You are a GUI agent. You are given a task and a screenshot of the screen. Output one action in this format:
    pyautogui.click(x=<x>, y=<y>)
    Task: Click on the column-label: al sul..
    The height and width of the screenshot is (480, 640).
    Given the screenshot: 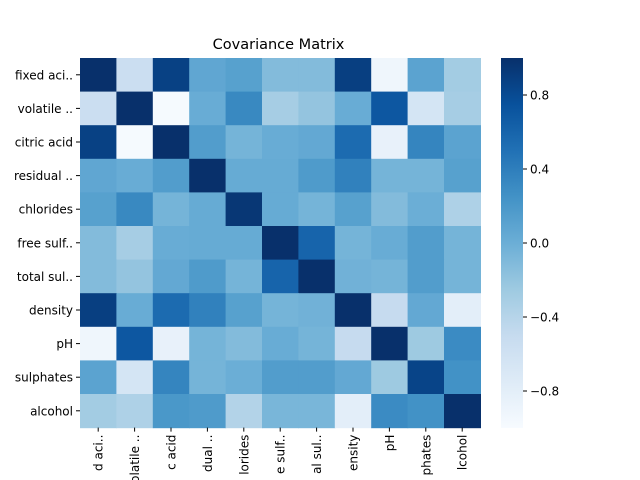 What is the action you would take?
    pyautogui.click(x=317, y=454)
    